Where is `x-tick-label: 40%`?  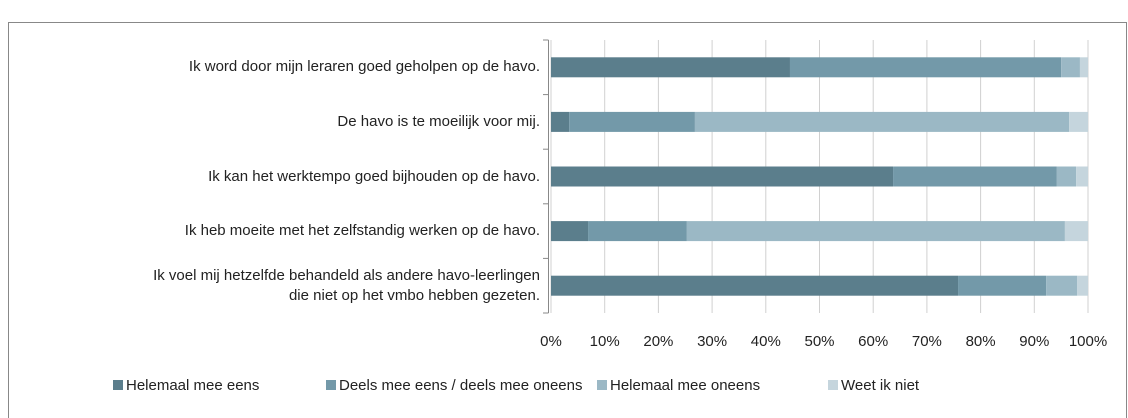
x-tick-label: 40% is located at coordinates (766, 341).